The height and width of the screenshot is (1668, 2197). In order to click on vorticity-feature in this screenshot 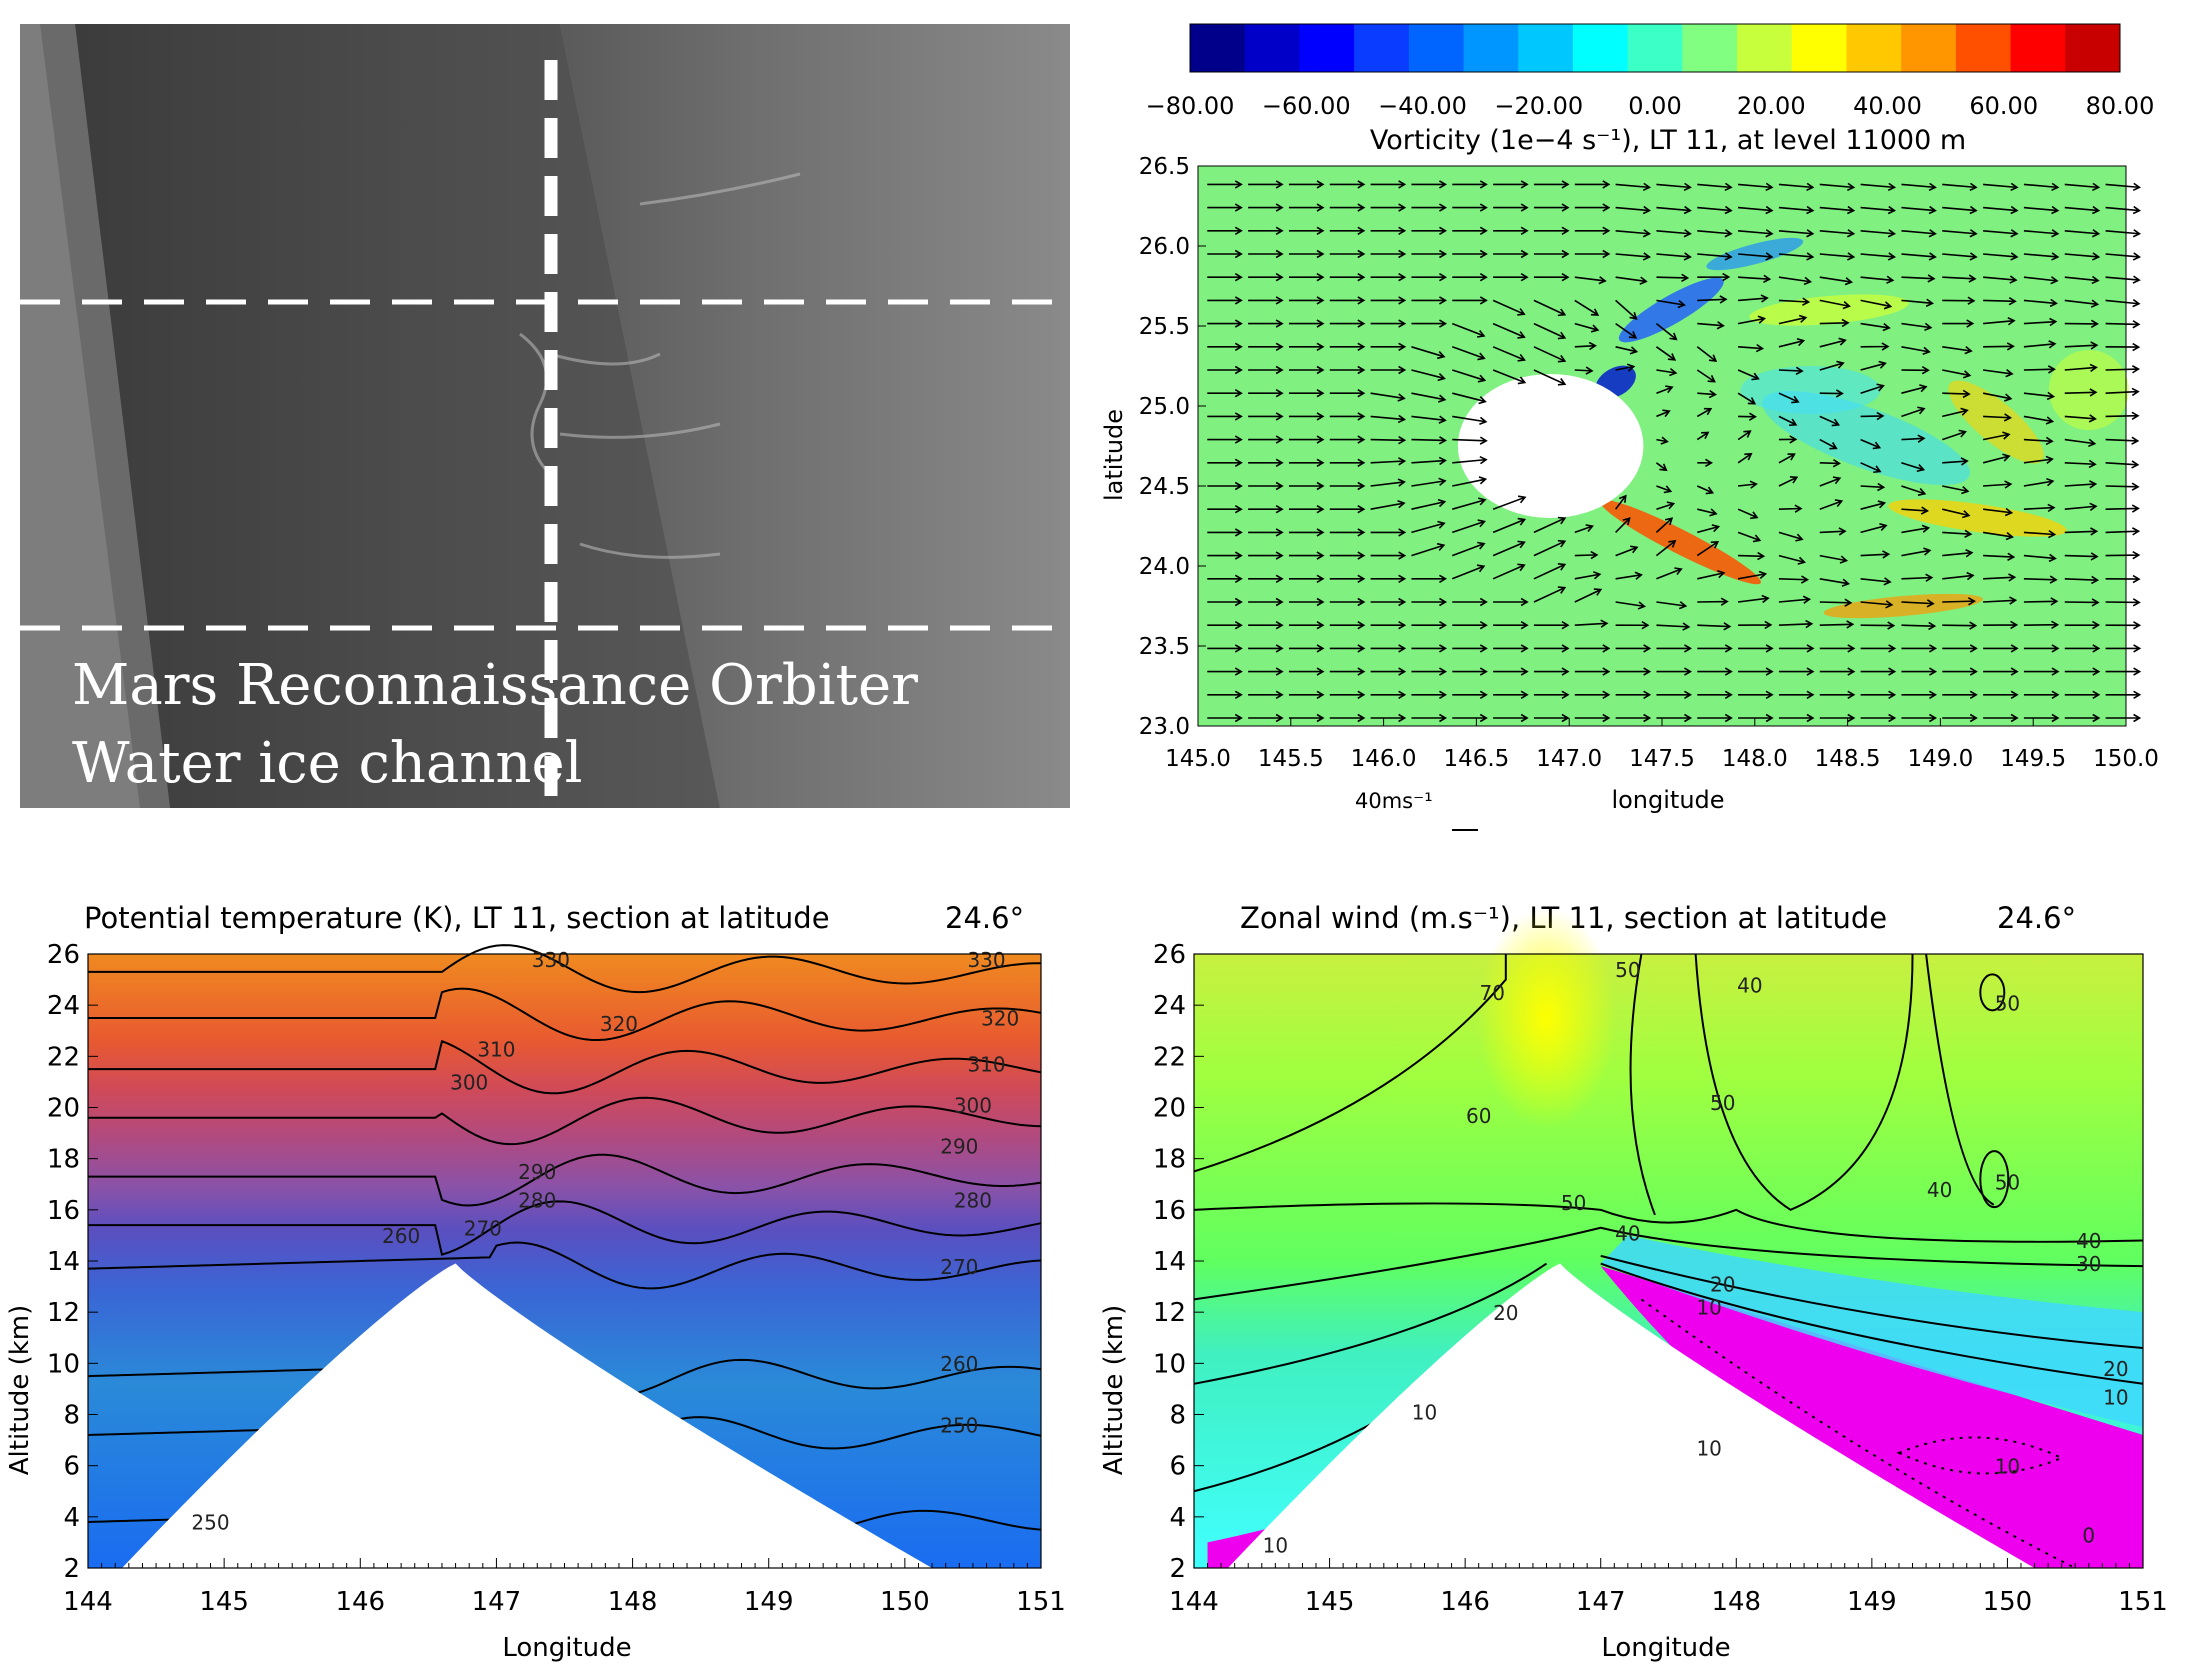, I will do `click(1866, 438)`.